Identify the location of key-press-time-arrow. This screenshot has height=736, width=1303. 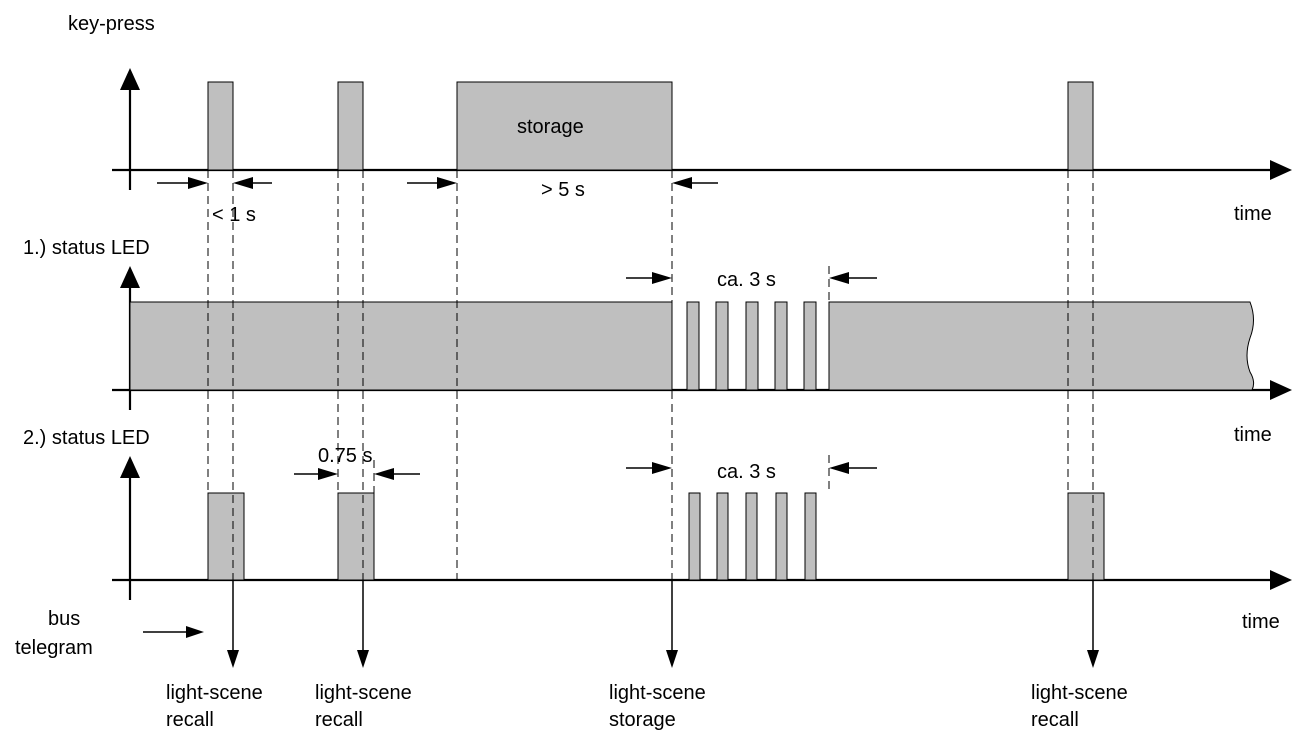
(1281, 170).